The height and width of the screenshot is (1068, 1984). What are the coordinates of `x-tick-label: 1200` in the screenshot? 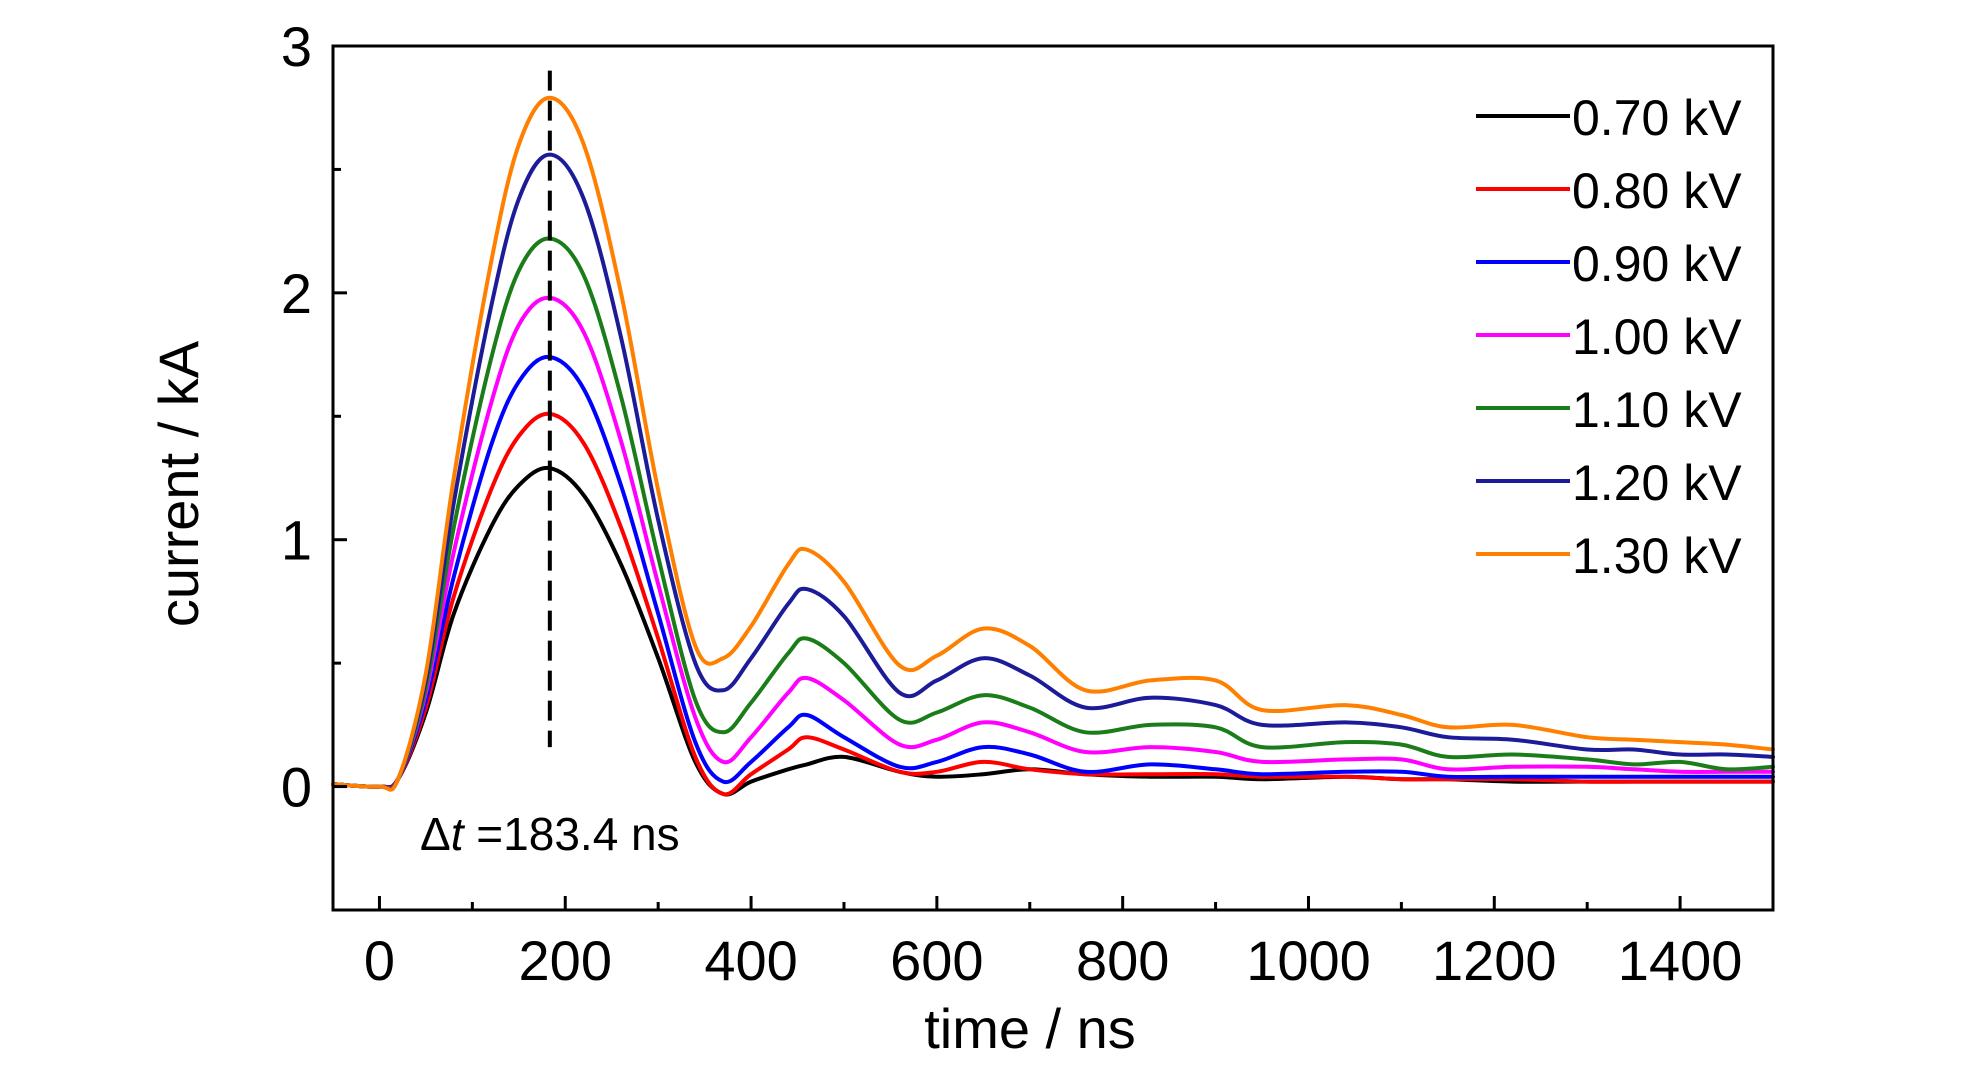 It's located at (1494, 960).